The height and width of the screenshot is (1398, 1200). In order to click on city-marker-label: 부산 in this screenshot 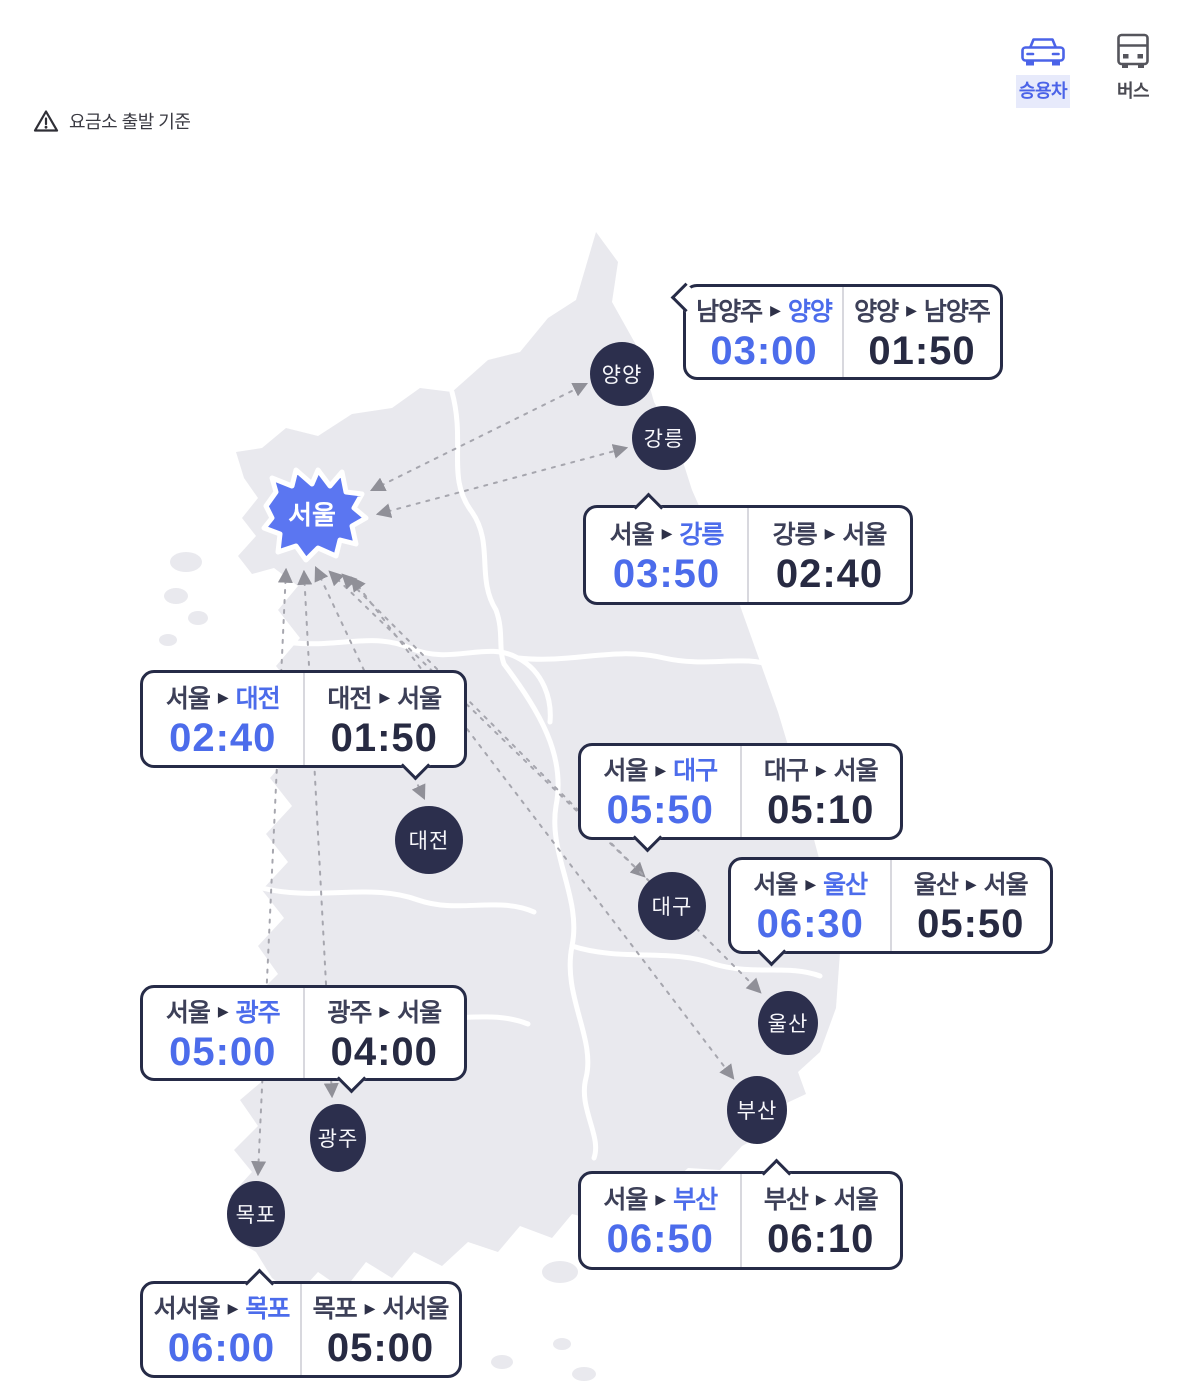, I will do `click(757, 1111)`.